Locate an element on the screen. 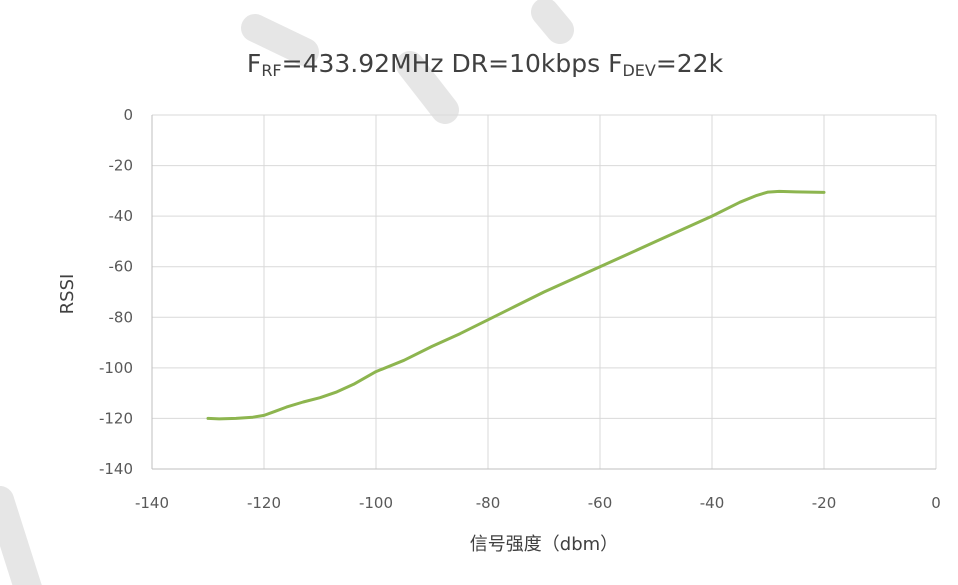  x-tick-label: -60 is located at coordinates (600, 503).